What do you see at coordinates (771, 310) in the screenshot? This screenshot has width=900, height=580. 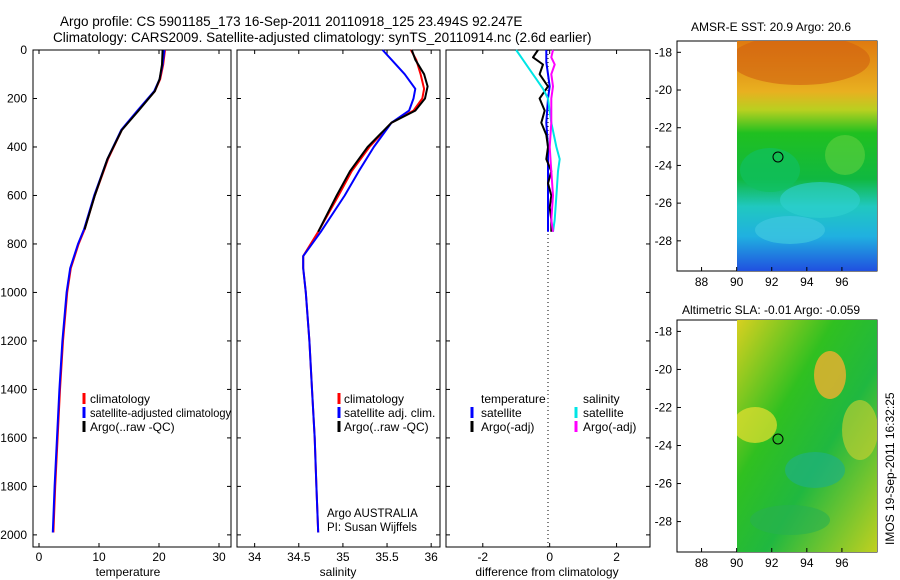 I see `sla-map-title: Altimetric SLA: -0.01 Argo: -0.059` at bounding box center [771, 310].